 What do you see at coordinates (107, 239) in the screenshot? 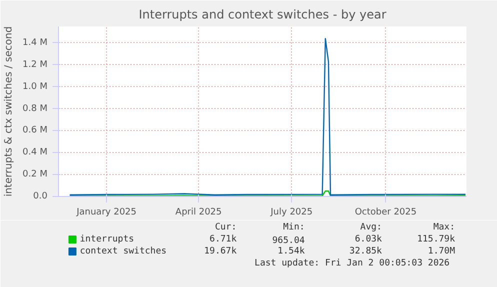
I see `legend-label: interrupts` at bounding box center [107, 239].